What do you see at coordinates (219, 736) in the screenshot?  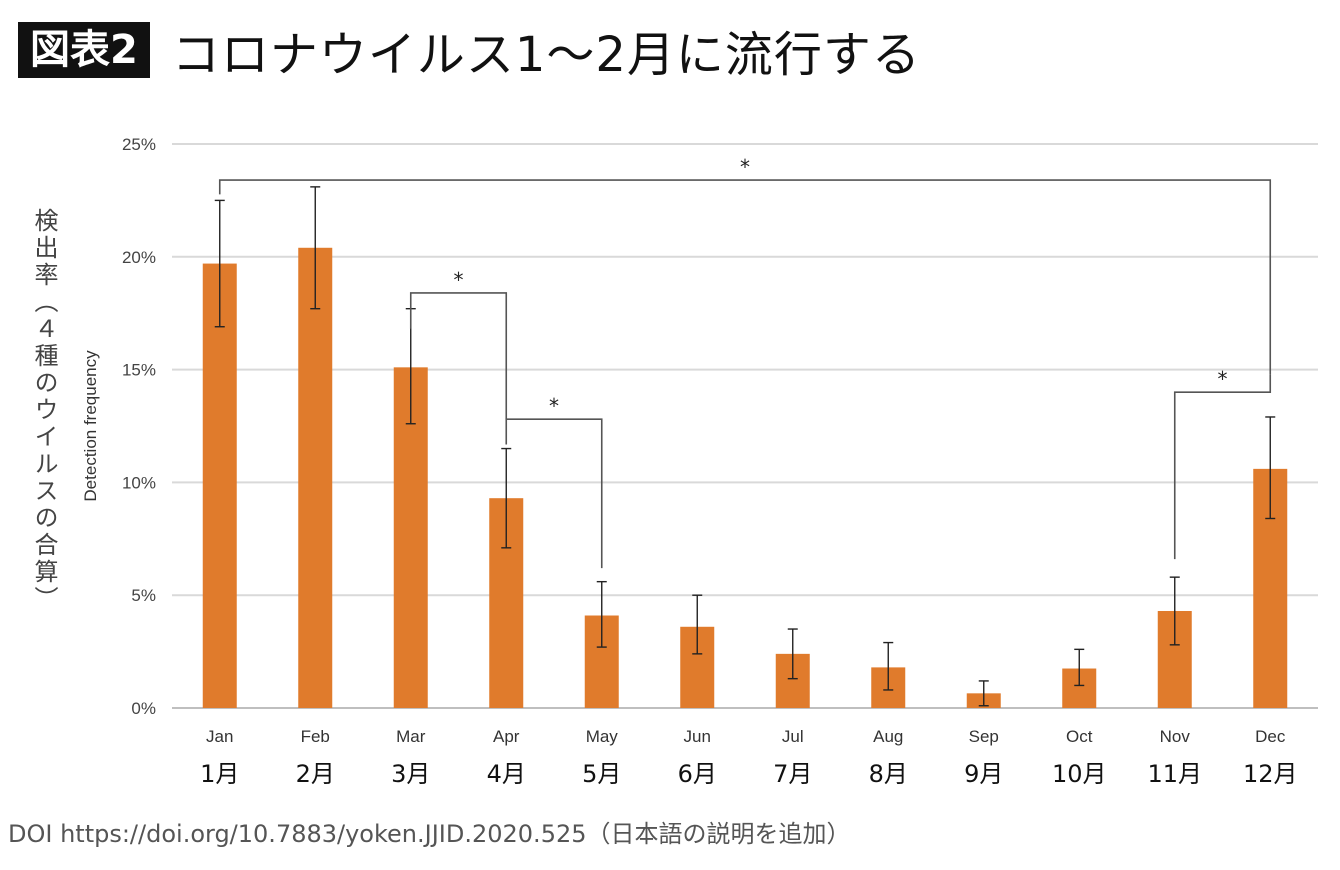 I see `x-tick-label: Jan` at bounding box center [219, 736].